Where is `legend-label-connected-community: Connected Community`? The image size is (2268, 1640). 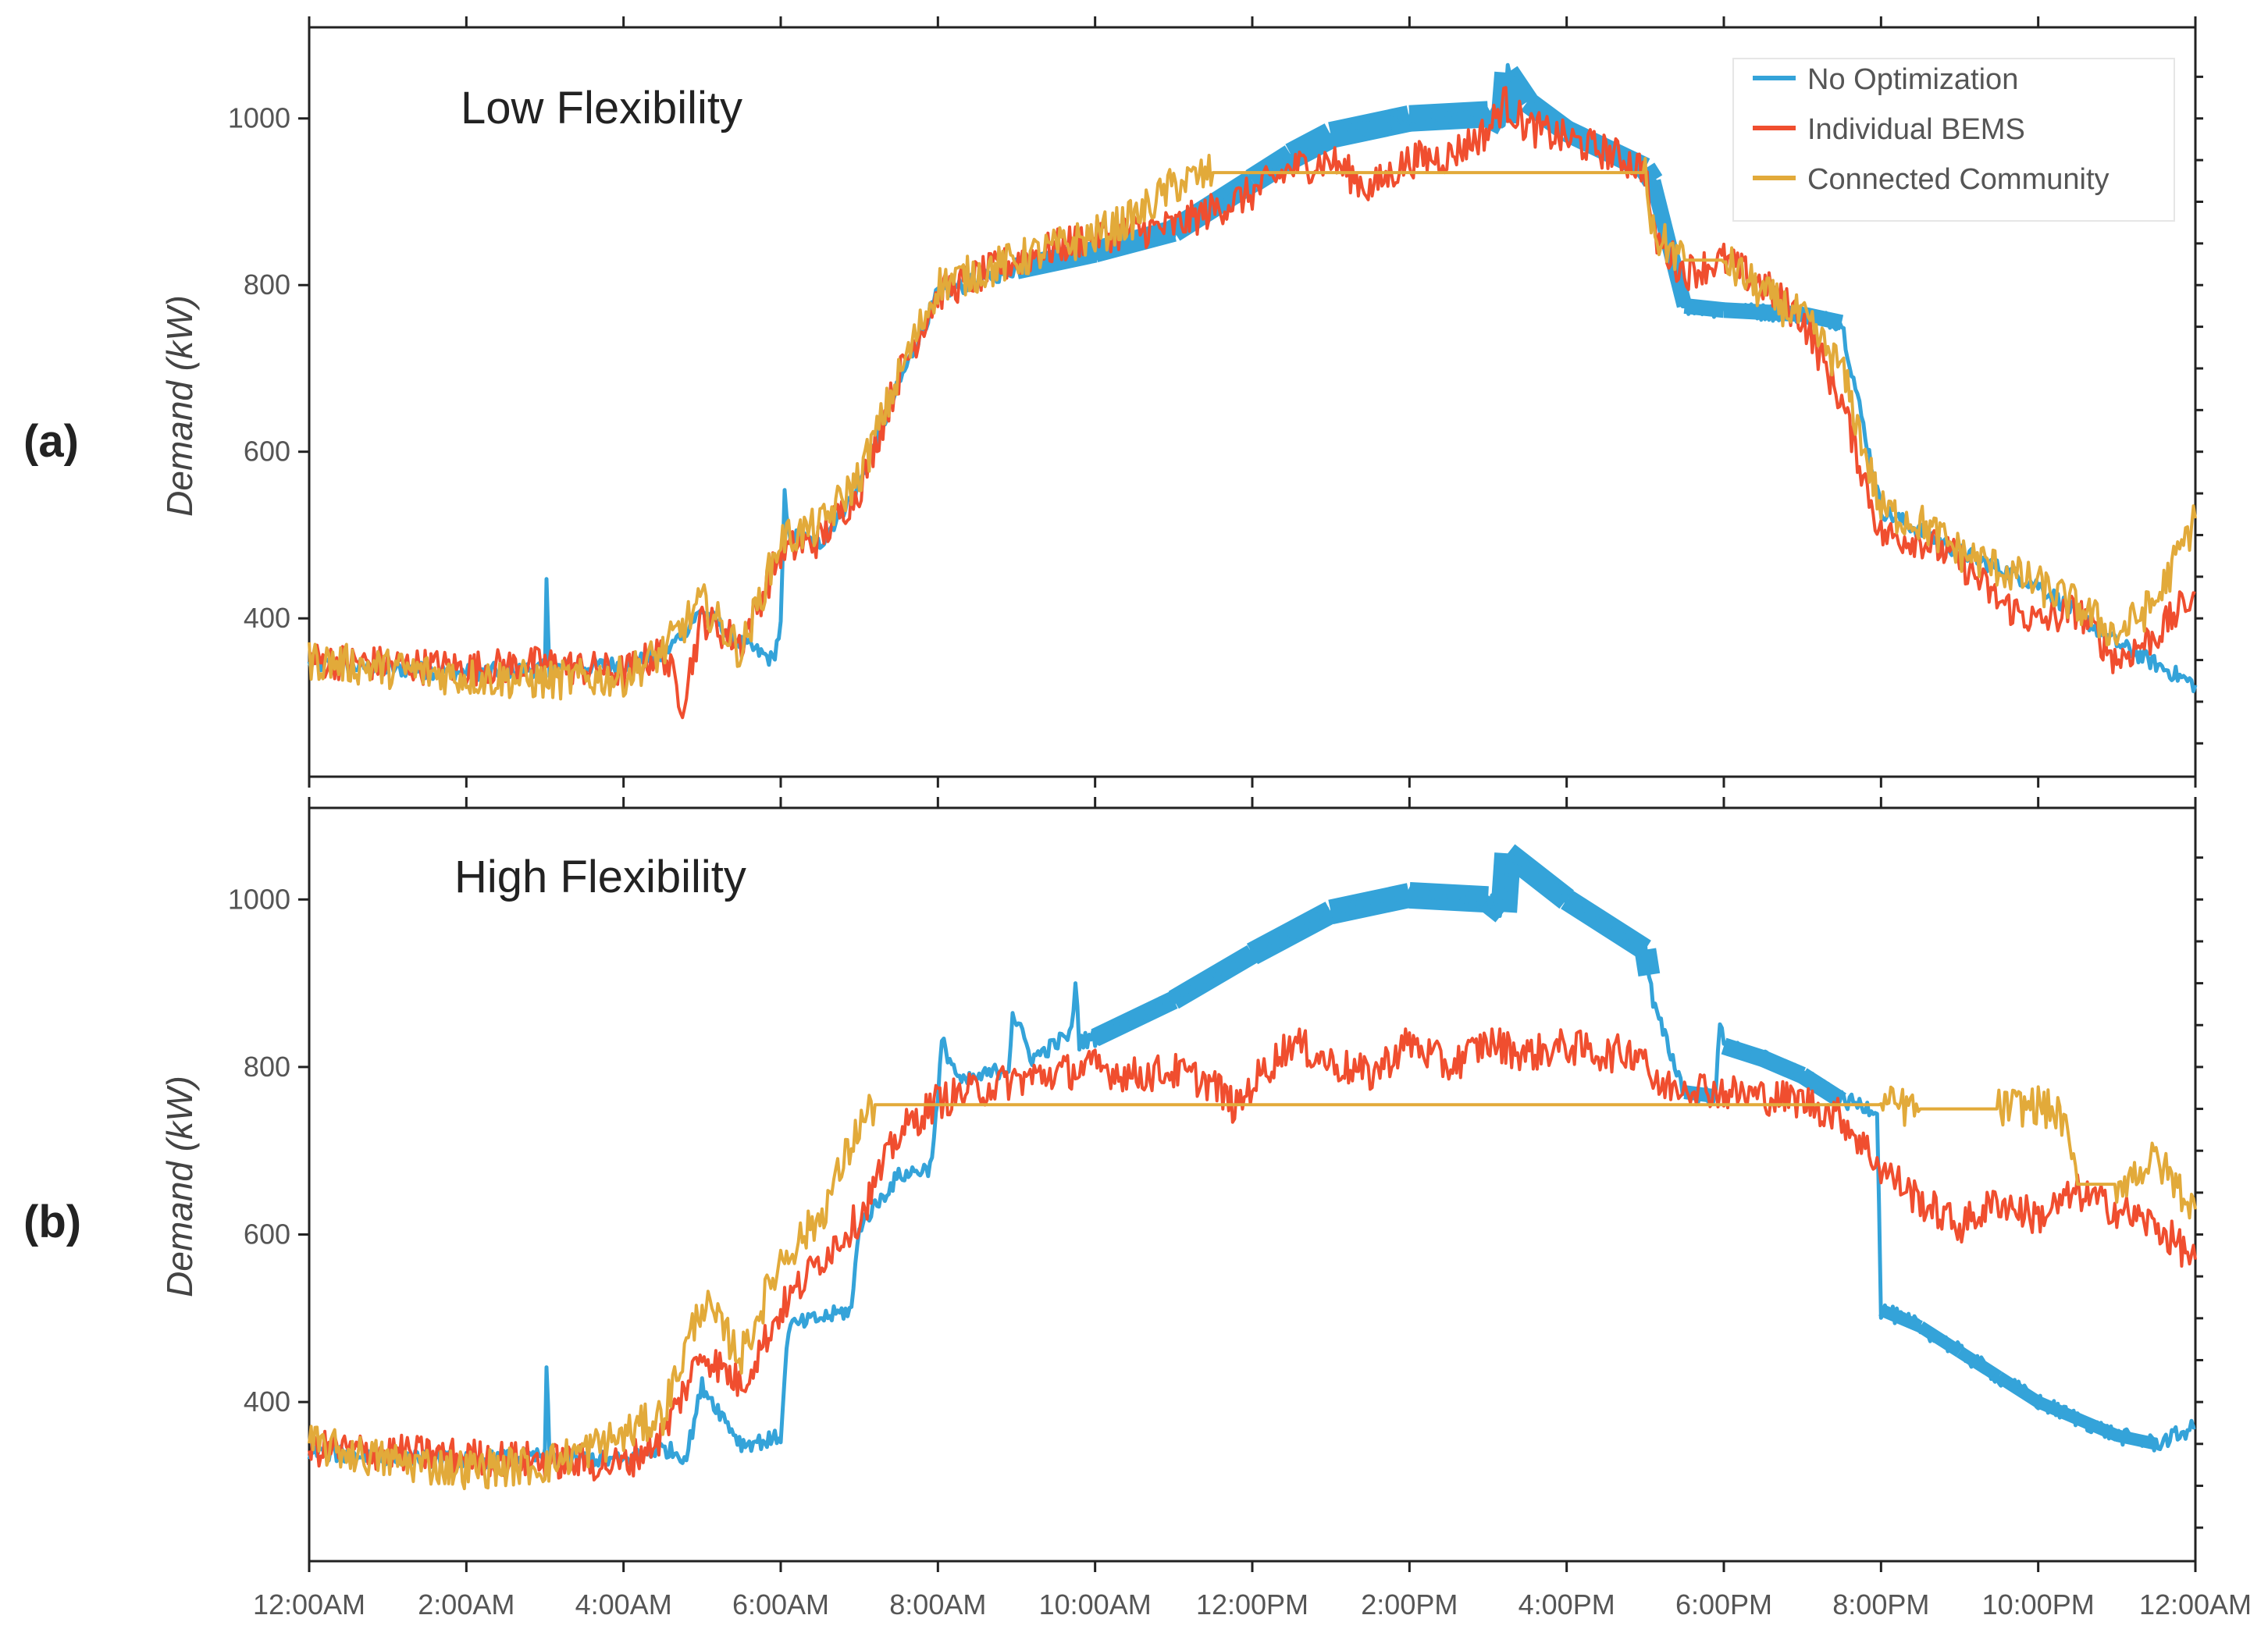
legend-label-connected-community: Connected Community is located at coordinates (1958, 179).